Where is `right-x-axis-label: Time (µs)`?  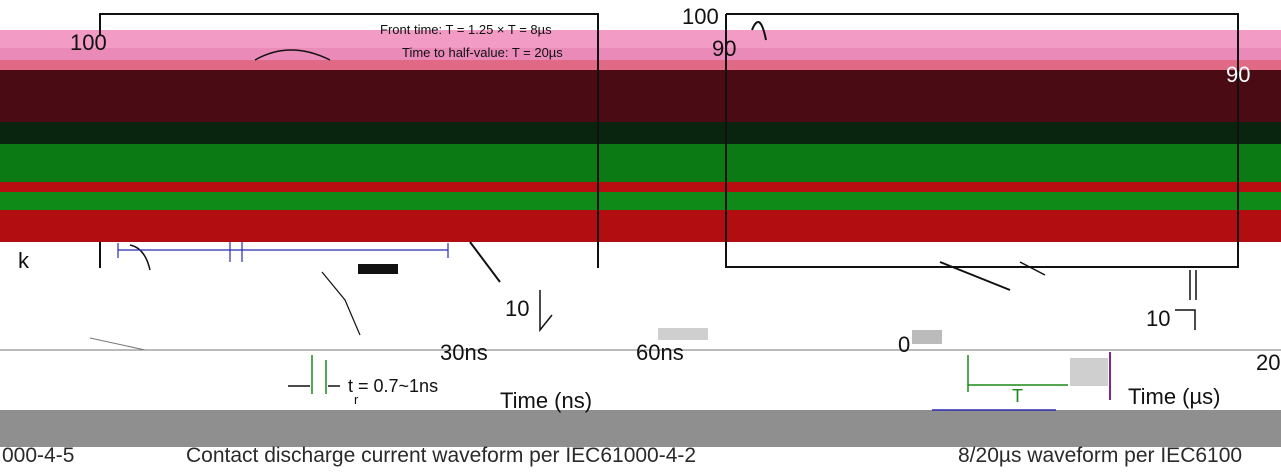
right-x-axis-label: Time (µs) is located at coordinates (1174, 396).